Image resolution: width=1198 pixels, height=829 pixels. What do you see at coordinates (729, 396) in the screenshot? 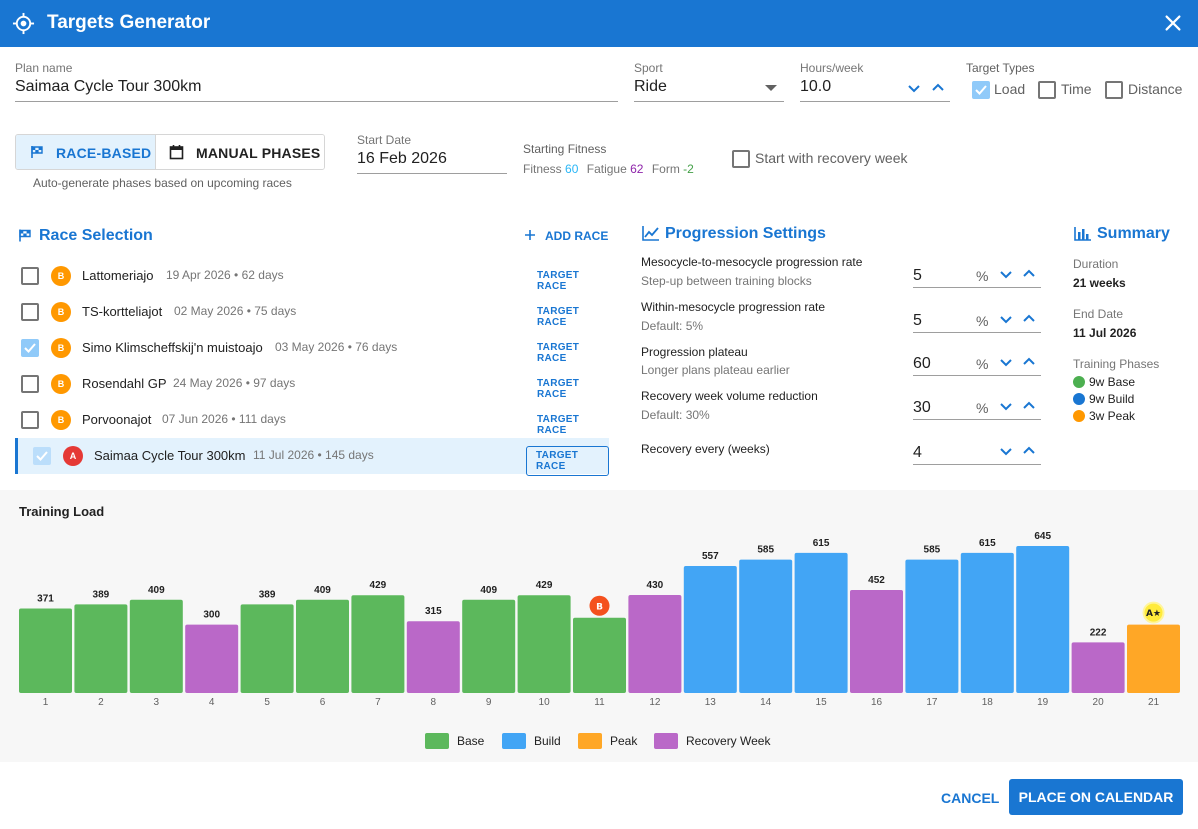
I see `setting-title: Recovery week volume reduction` at bounding box center [729, 396].